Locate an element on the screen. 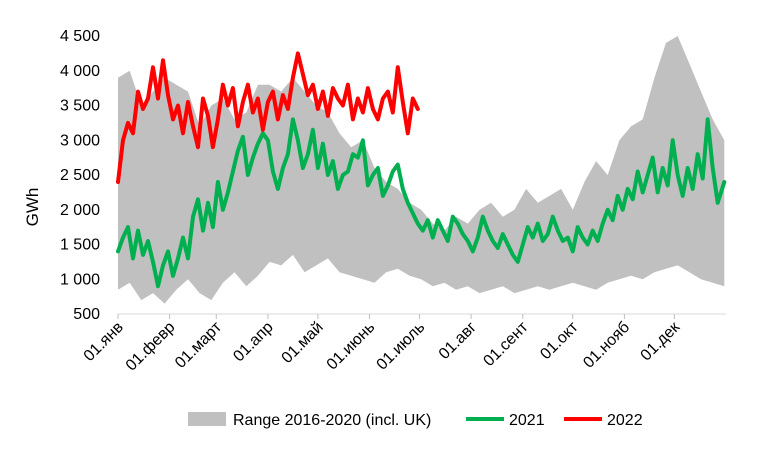 The image size is (764, 449). x-tick-label: 01.февр is located at coordinates (151, 347).